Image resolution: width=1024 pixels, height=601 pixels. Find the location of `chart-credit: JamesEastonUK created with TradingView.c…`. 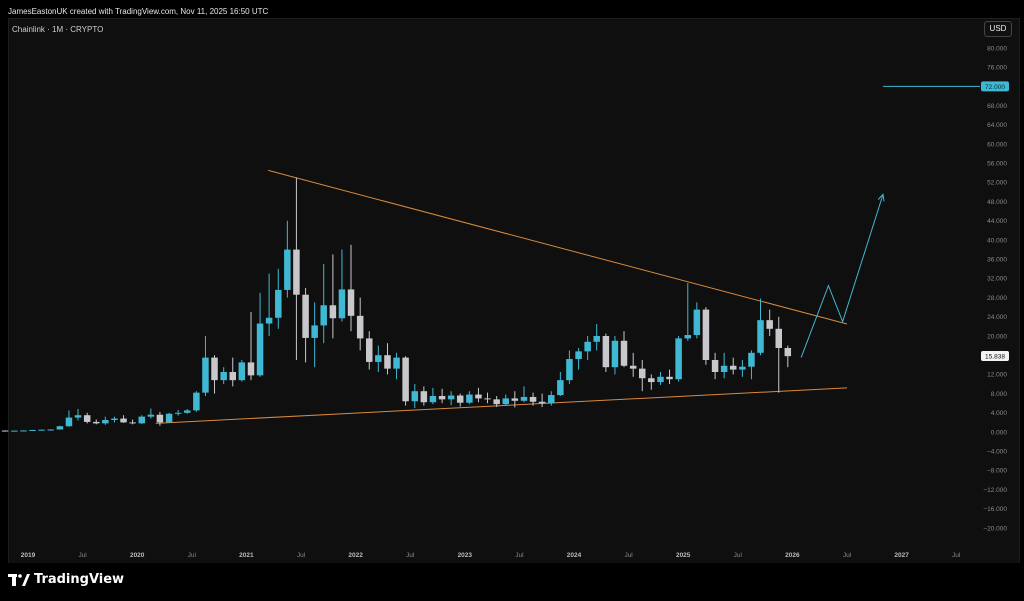

chart-credit: JamesEastonUK created with TradingView.c… is located at coordinates (138, 11).